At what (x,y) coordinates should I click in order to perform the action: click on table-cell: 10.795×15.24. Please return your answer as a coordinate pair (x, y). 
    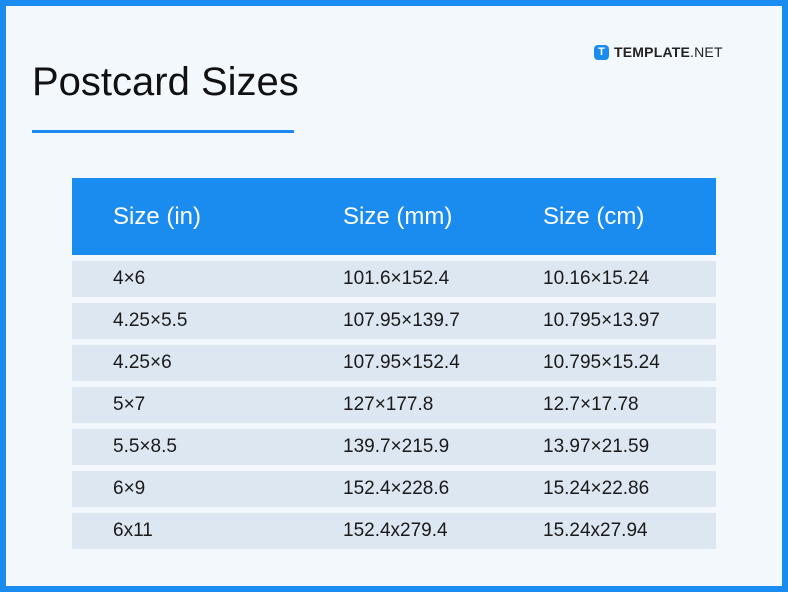
    Looking at the image, I should click on (601, 362).